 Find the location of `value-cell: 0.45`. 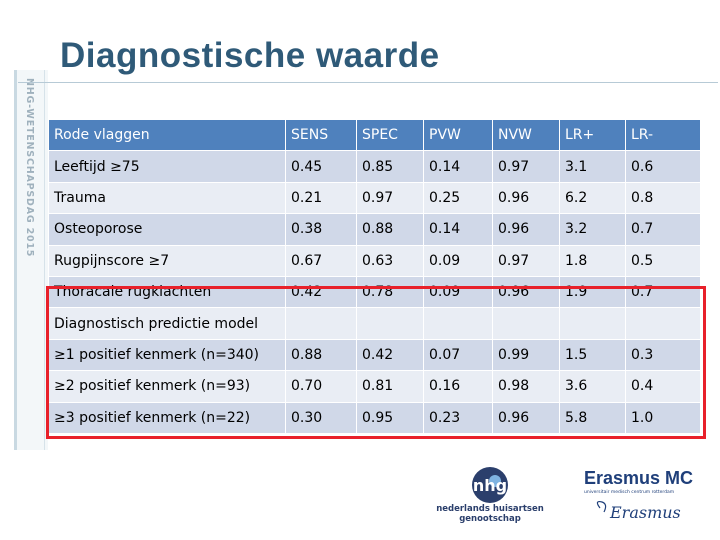

value-cell: 0.45 is located at coordinates (321, 166).